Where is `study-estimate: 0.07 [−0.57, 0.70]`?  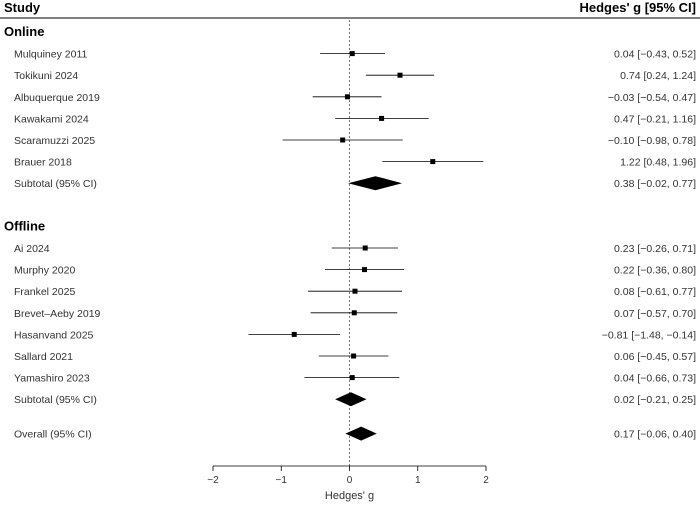 study-estimate: 0.07 [−0.57, 0.70] is located at coordinates (655, 314).